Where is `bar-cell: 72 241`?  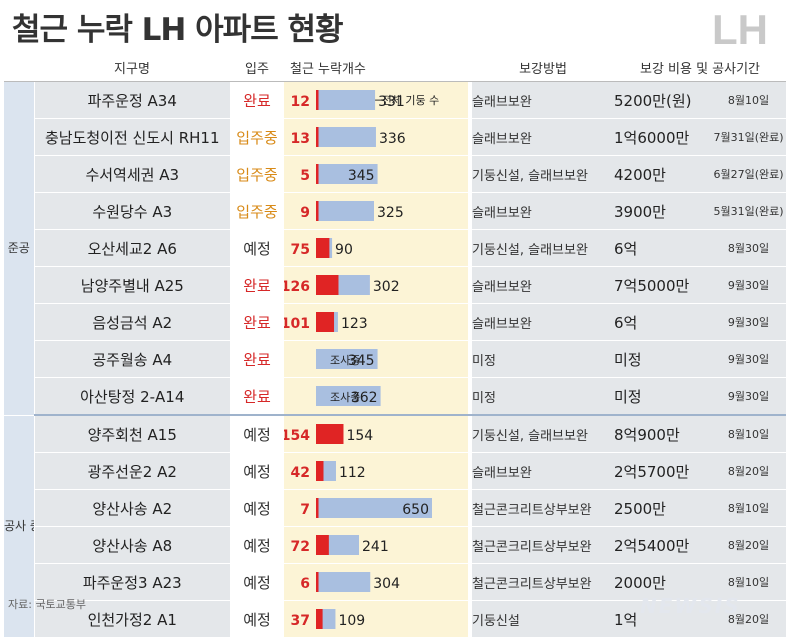
bar-cell: 72 241 is located at coordinates (376, 545).